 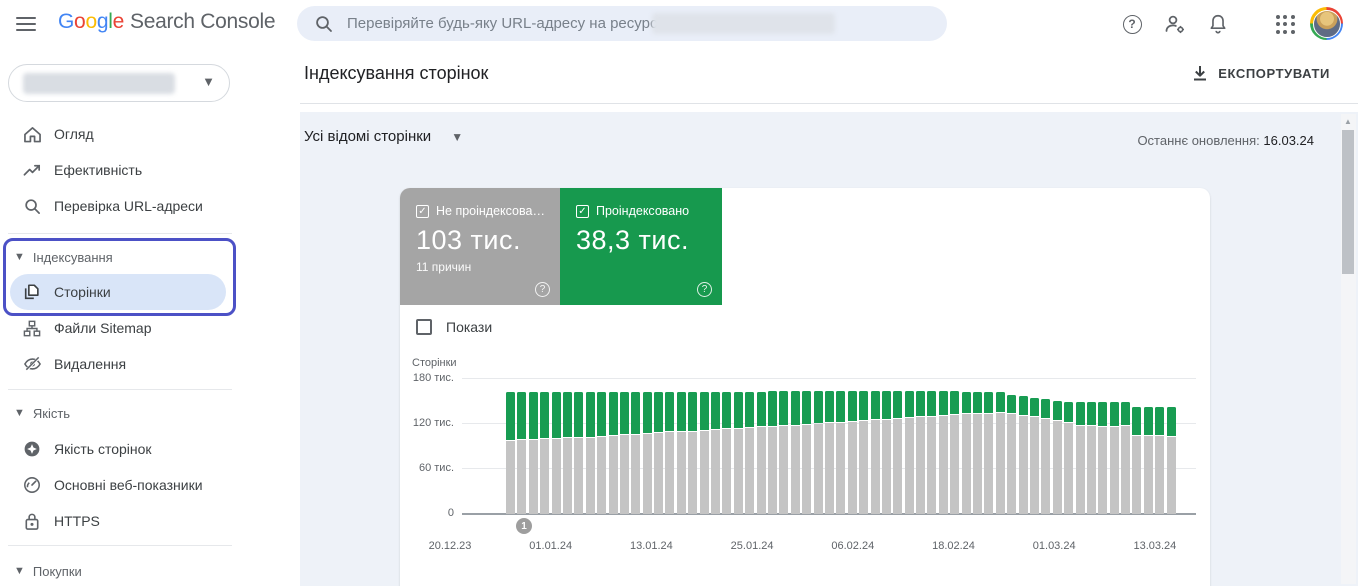 I want to click on sidebar-item-core-web-vitals: Основні веб-показники, so click(x=120, y=485).